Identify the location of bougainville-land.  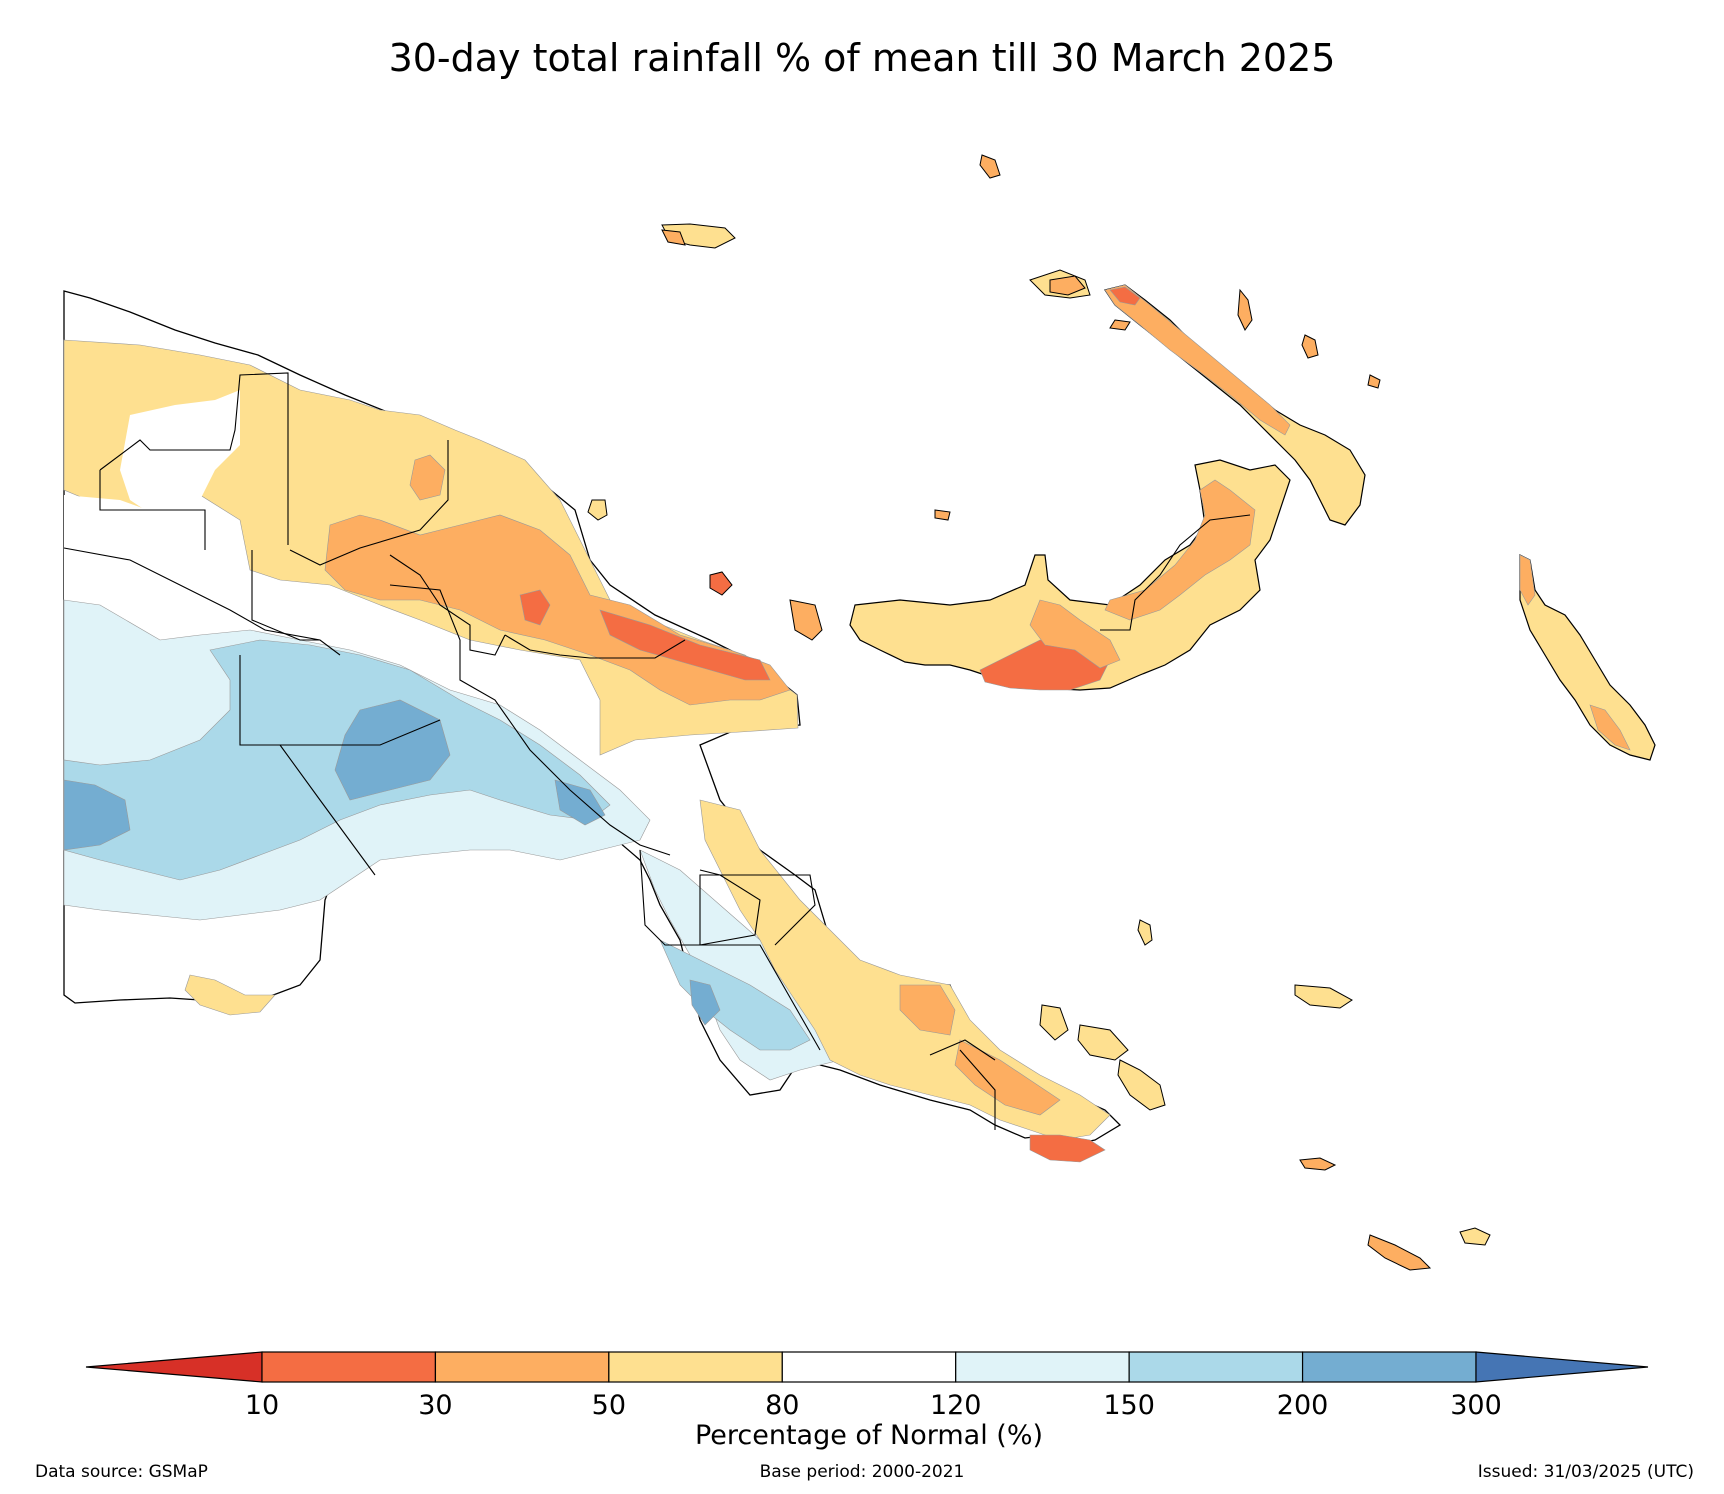
(1587, 657).